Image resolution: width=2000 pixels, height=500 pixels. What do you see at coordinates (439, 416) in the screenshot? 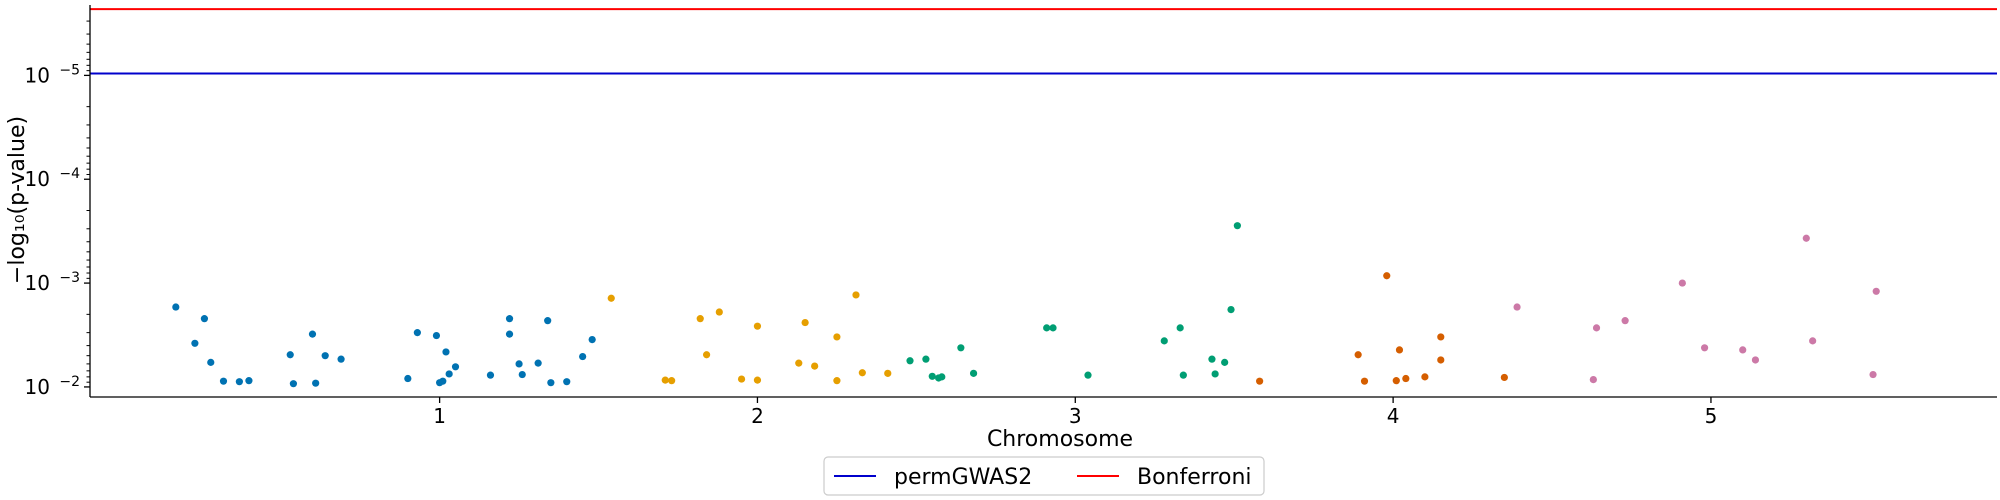
I see `x-tick-label-1: 1` at bounding box center [439, 416].